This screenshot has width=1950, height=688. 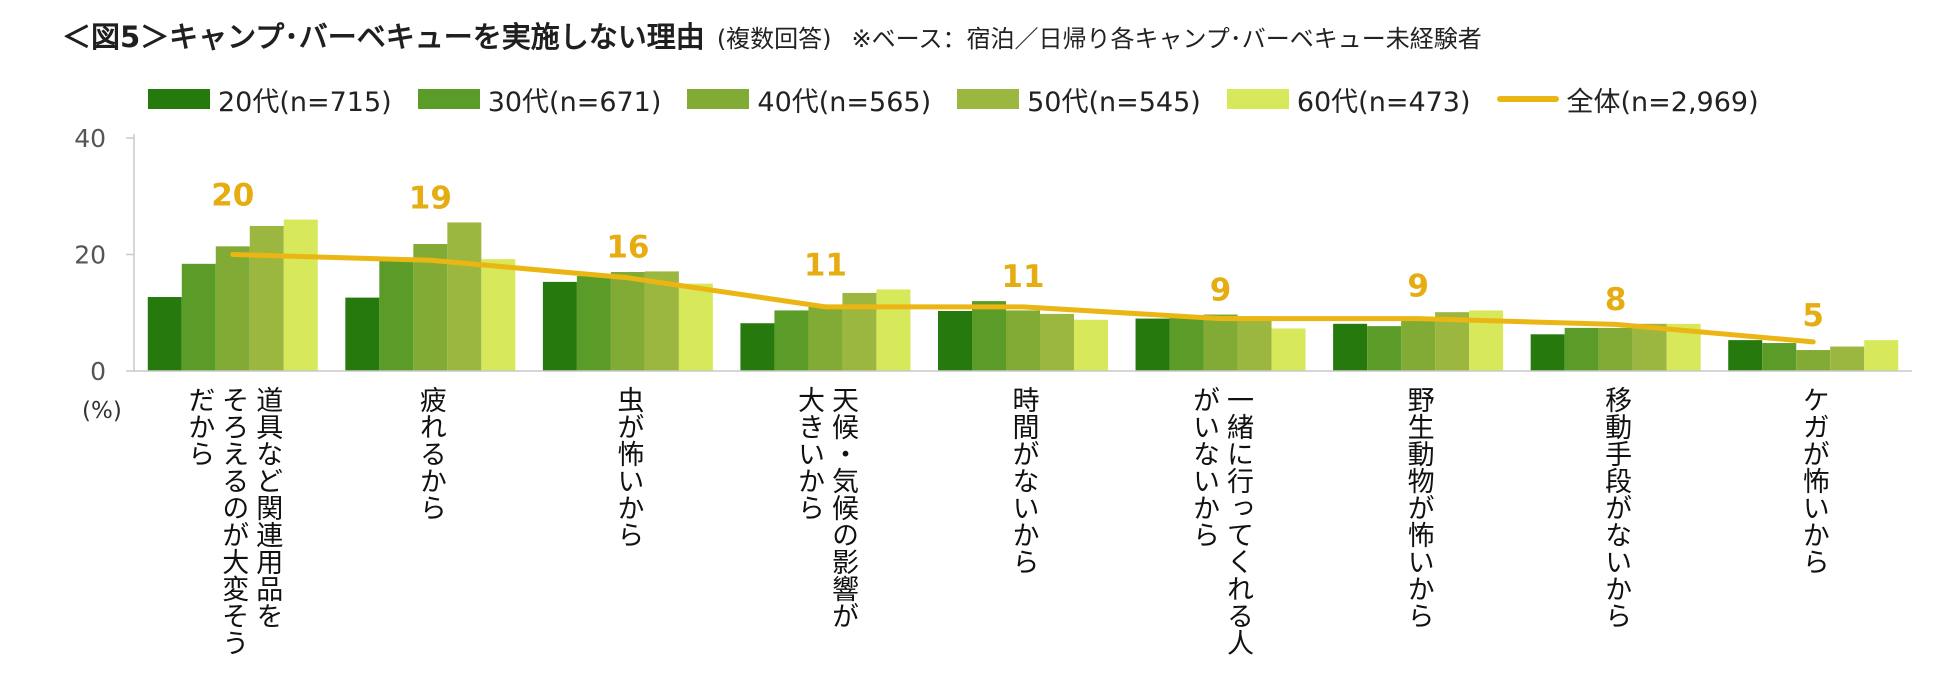 I want to click on category-label: 虫が怖いから, so click(x=627, y=467).